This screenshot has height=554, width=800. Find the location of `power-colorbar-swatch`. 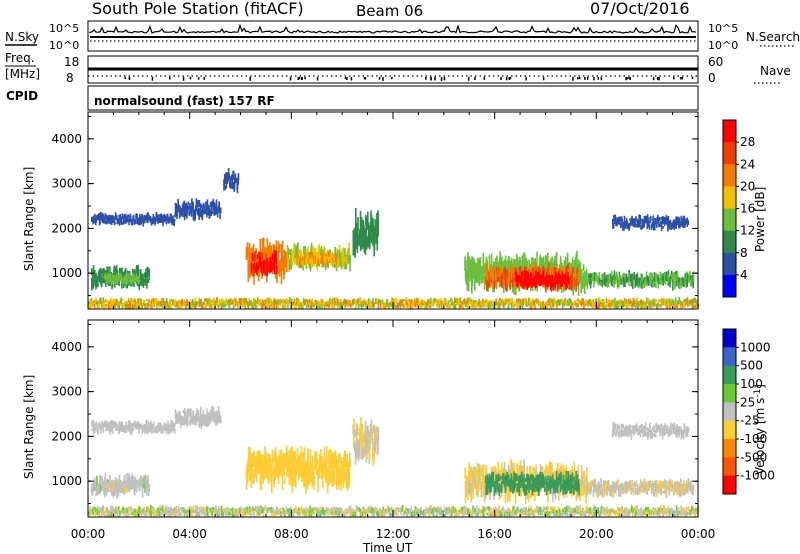

power-colorbar-swatch is located at coordinates (729, 131).